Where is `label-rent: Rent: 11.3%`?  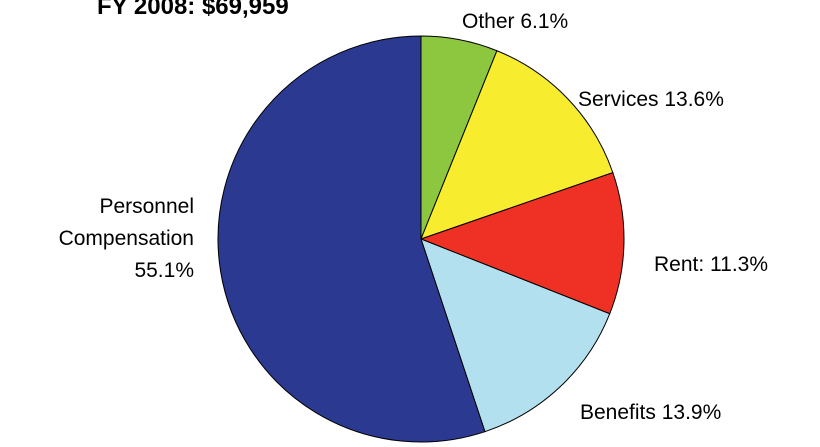 label-rent: Rent: 11.3% is located at coordinates (711, 264).